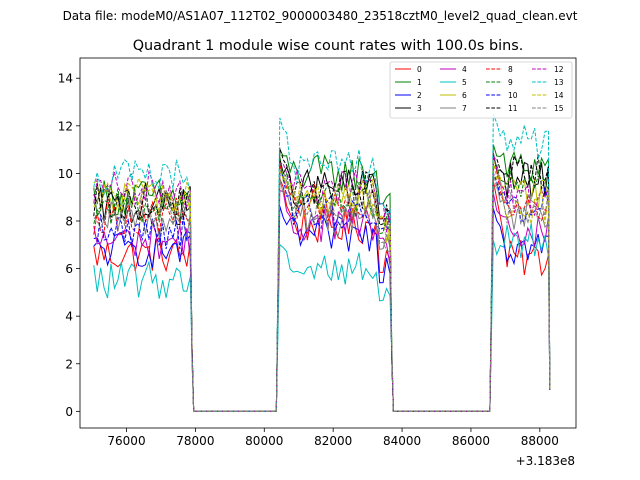 The image size is (640, 480). What do you see at coordinates (419, 95) in the screenshot?
I see `legend-label-2: 2` at bounding box center [419, 95].